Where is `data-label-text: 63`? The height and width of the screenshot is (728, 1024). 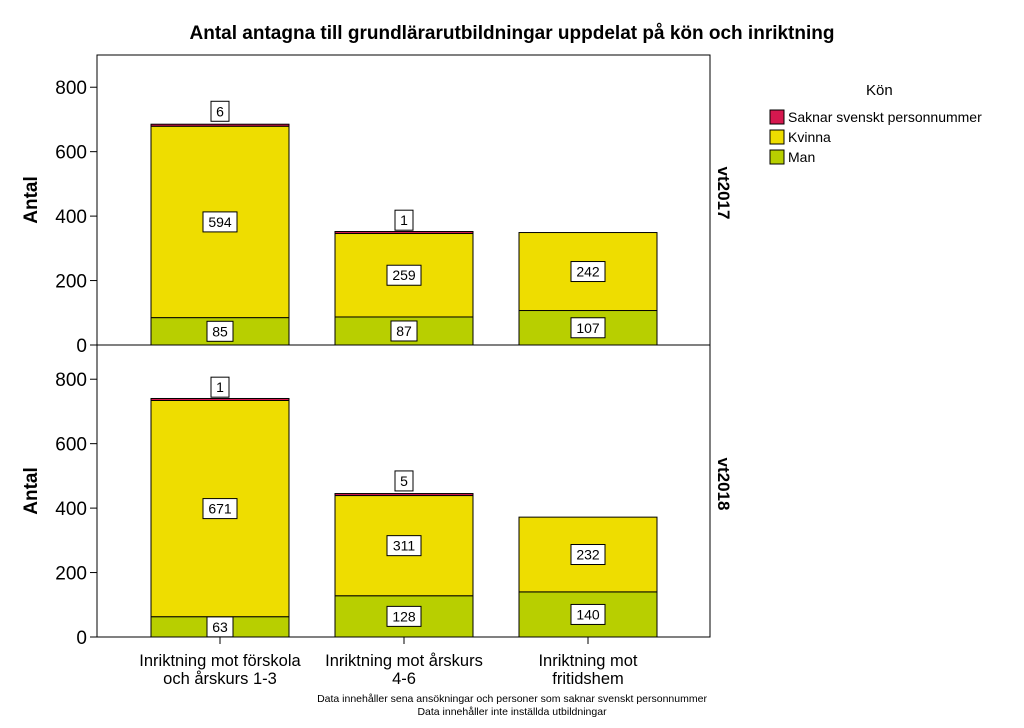 data-label-text: 63 is located at coordinates (220, 627).